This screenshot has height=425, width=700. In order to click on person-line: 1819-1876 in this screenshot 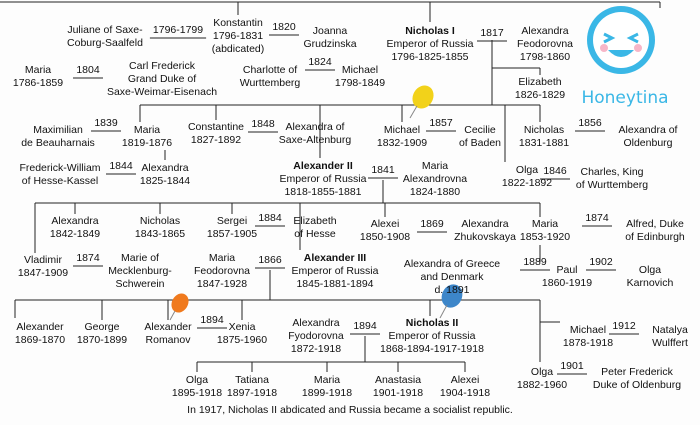, I will do `click(147, 143)`.